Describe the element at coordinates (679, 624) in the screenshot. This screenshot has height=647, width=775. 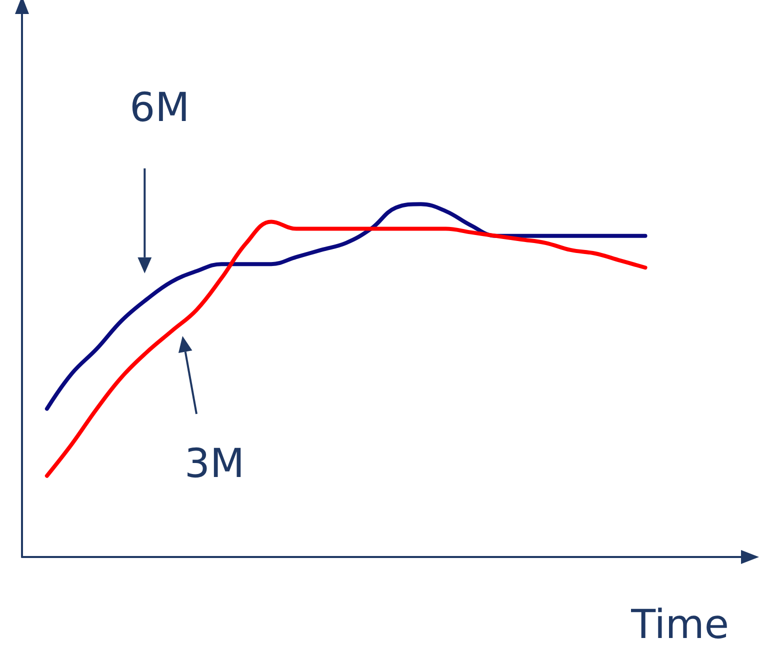
I see `x-axis-title: Time` at that location.